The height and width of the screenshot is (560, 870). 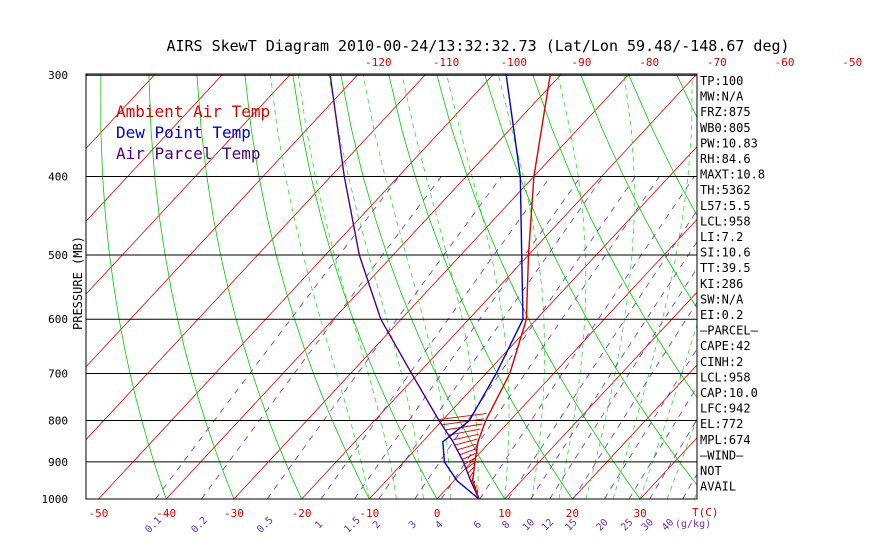 I want to click on temp-unit-label: T(C), so click(x=705, y=512).